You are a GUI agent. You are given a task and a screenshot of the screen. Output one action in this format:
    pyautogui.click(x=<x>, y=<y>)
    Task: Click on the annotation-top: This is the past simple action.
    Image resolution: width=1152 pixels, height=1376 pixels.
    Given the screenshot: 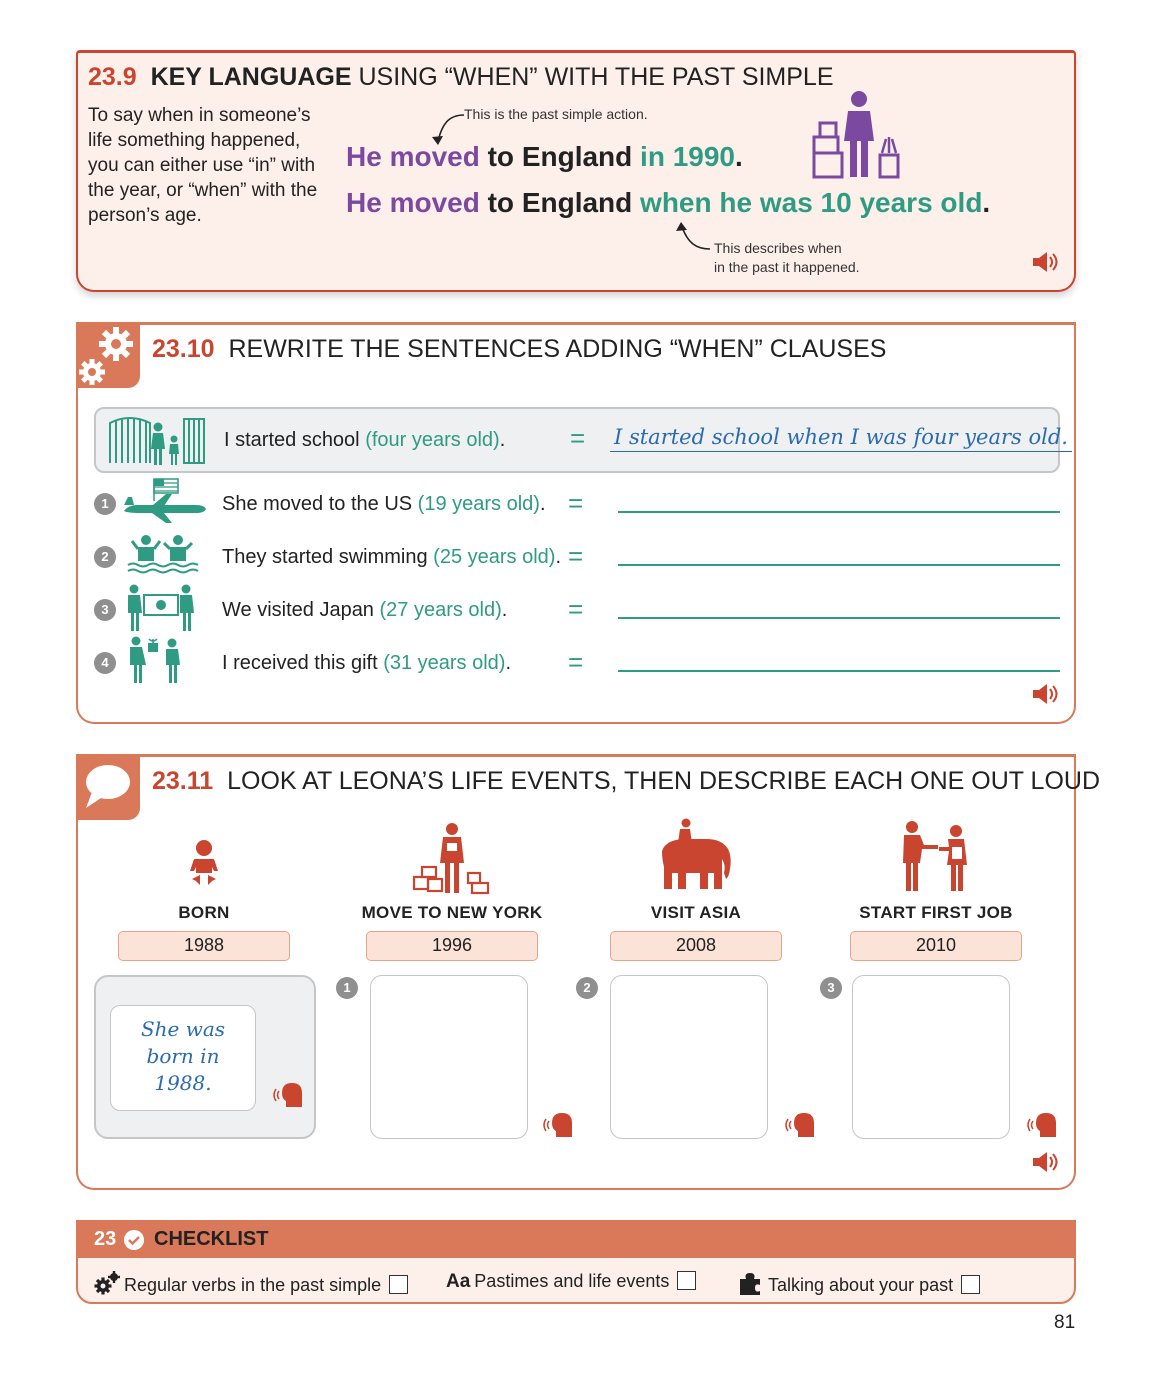 What is the action you would take?
    pyautogui.click(x=556, y=114)
    